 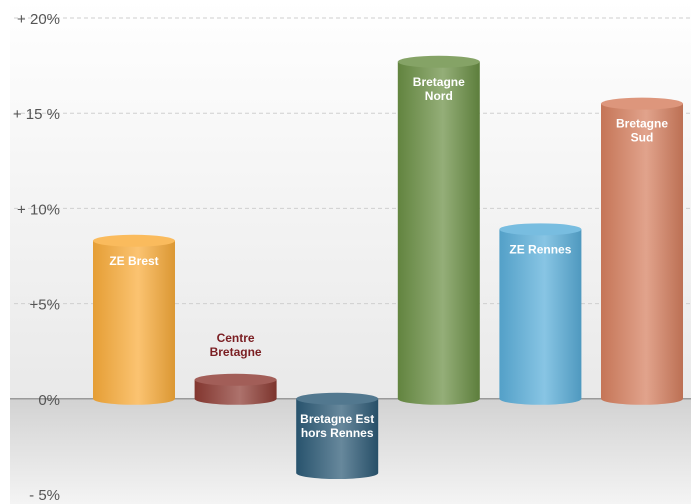 I want to click on y-tick-label: +5%, so click(x=45, y=305).